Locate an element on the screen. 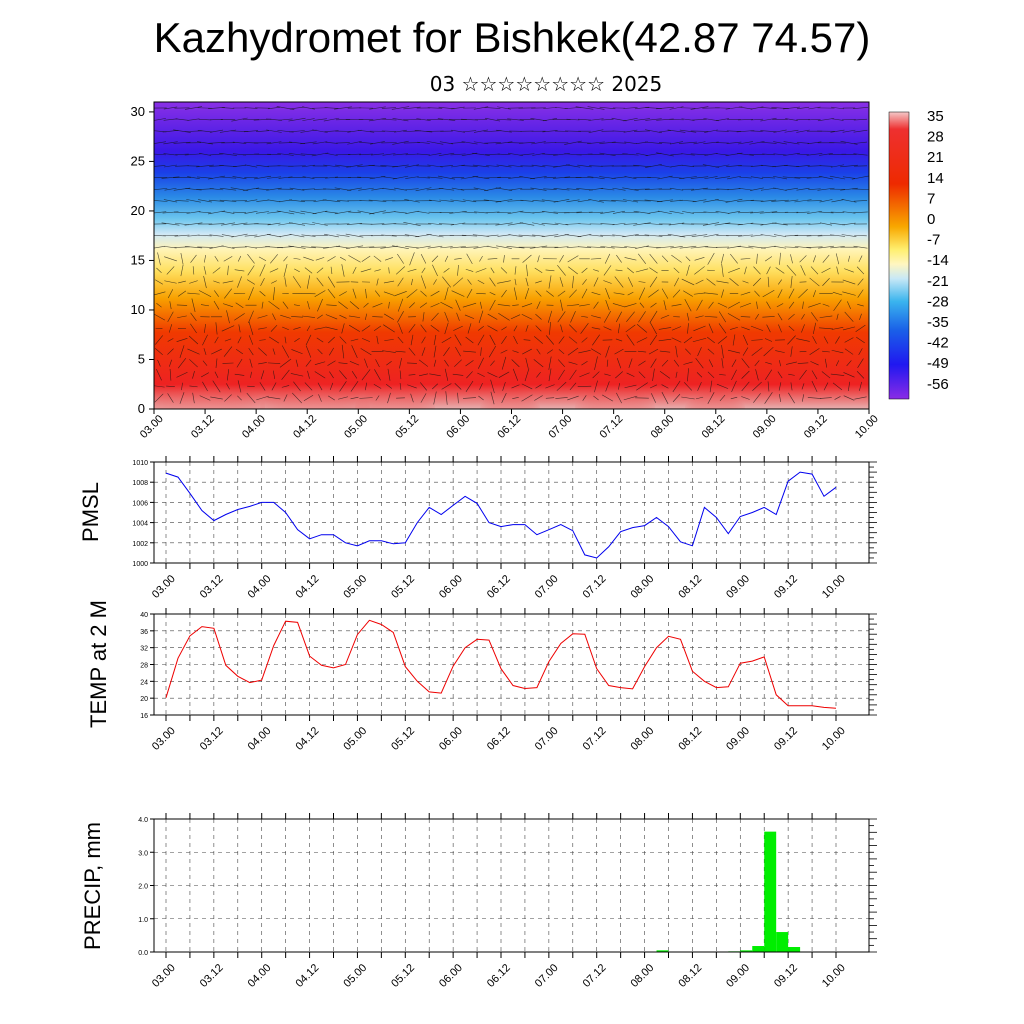  pmsl-y-tick-label: 1000 is located at coordinates (140, 564).